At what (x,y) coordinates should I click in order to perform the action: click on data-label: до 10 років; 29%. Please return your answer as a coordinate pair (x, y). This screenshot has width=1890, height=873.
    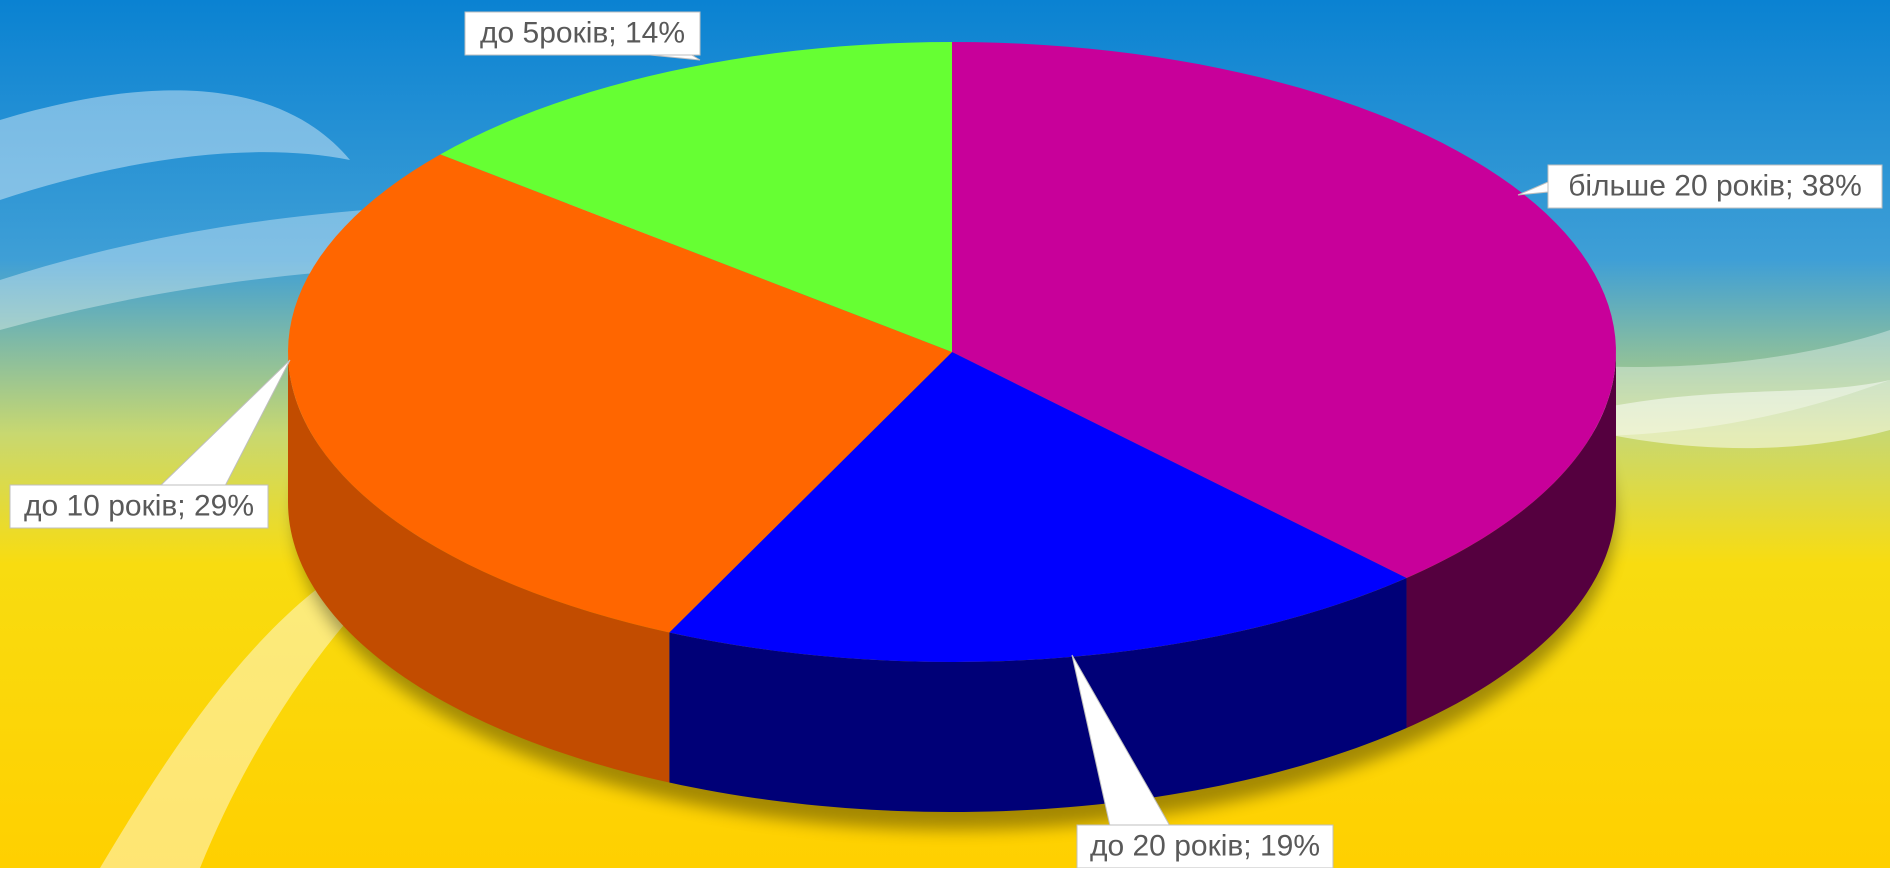
    Looking at the image, I should click on (139, 505).